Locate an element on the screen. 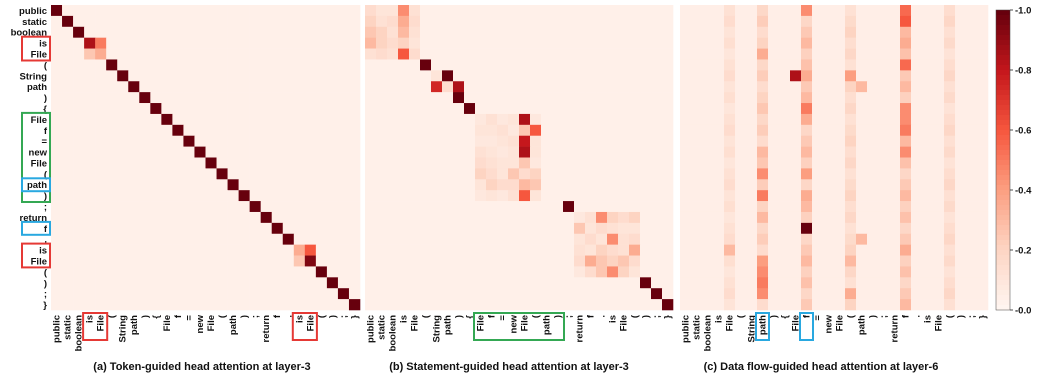 The height and width of the screenshot is (378, 1038). y-tick-label: ) is located at coordinates (45, 283).